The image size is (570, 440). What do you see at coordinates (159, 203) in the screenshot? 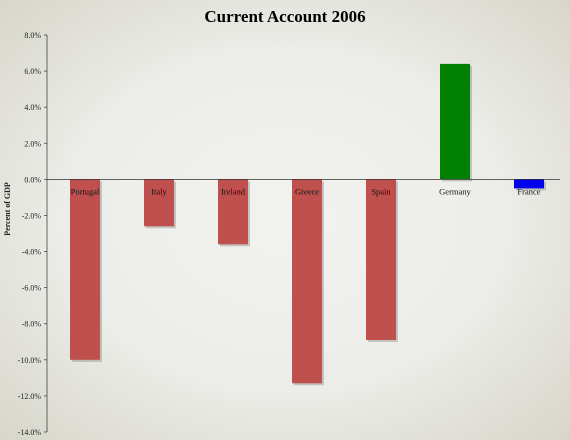
I see `bar-italy` at bounding box center [159, 203].